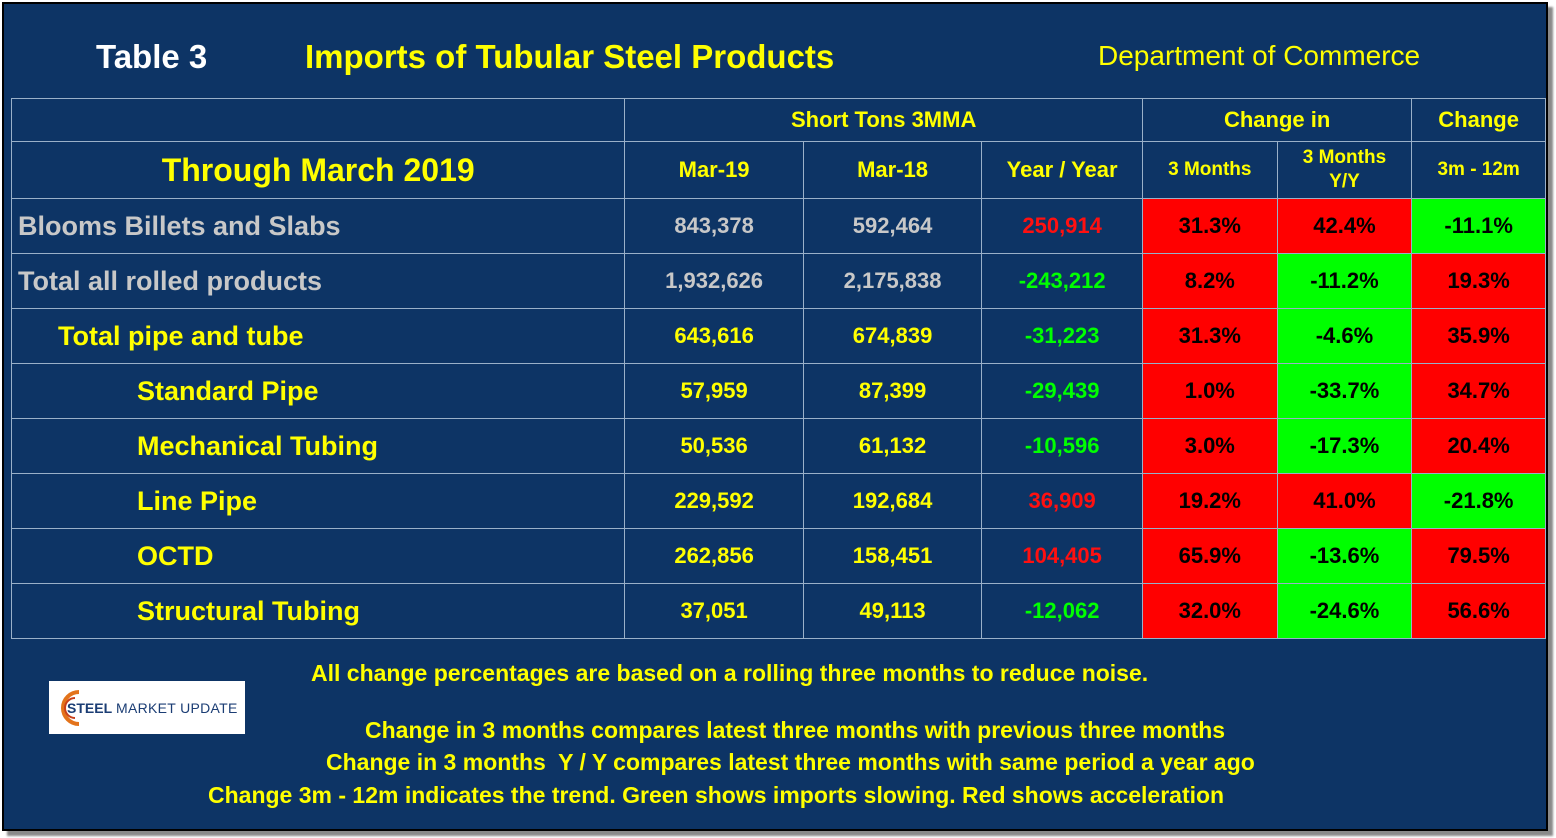 The image size is (1556, 838). I want to click on page-title: Imports of Tubular Steel Products, so click(570, 56).